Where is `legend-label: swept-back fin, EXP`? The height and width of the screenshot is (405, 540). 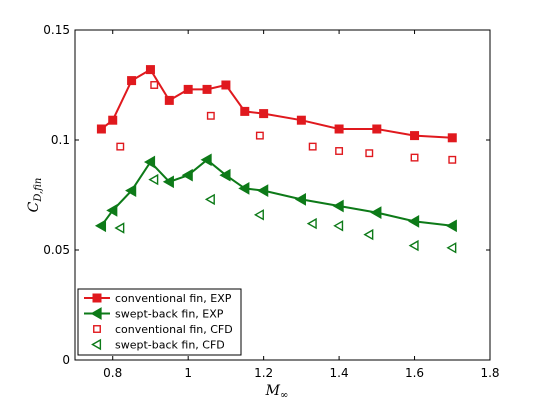
legend-label: swept-back fin, EXP is located at coordinates (169, 314).